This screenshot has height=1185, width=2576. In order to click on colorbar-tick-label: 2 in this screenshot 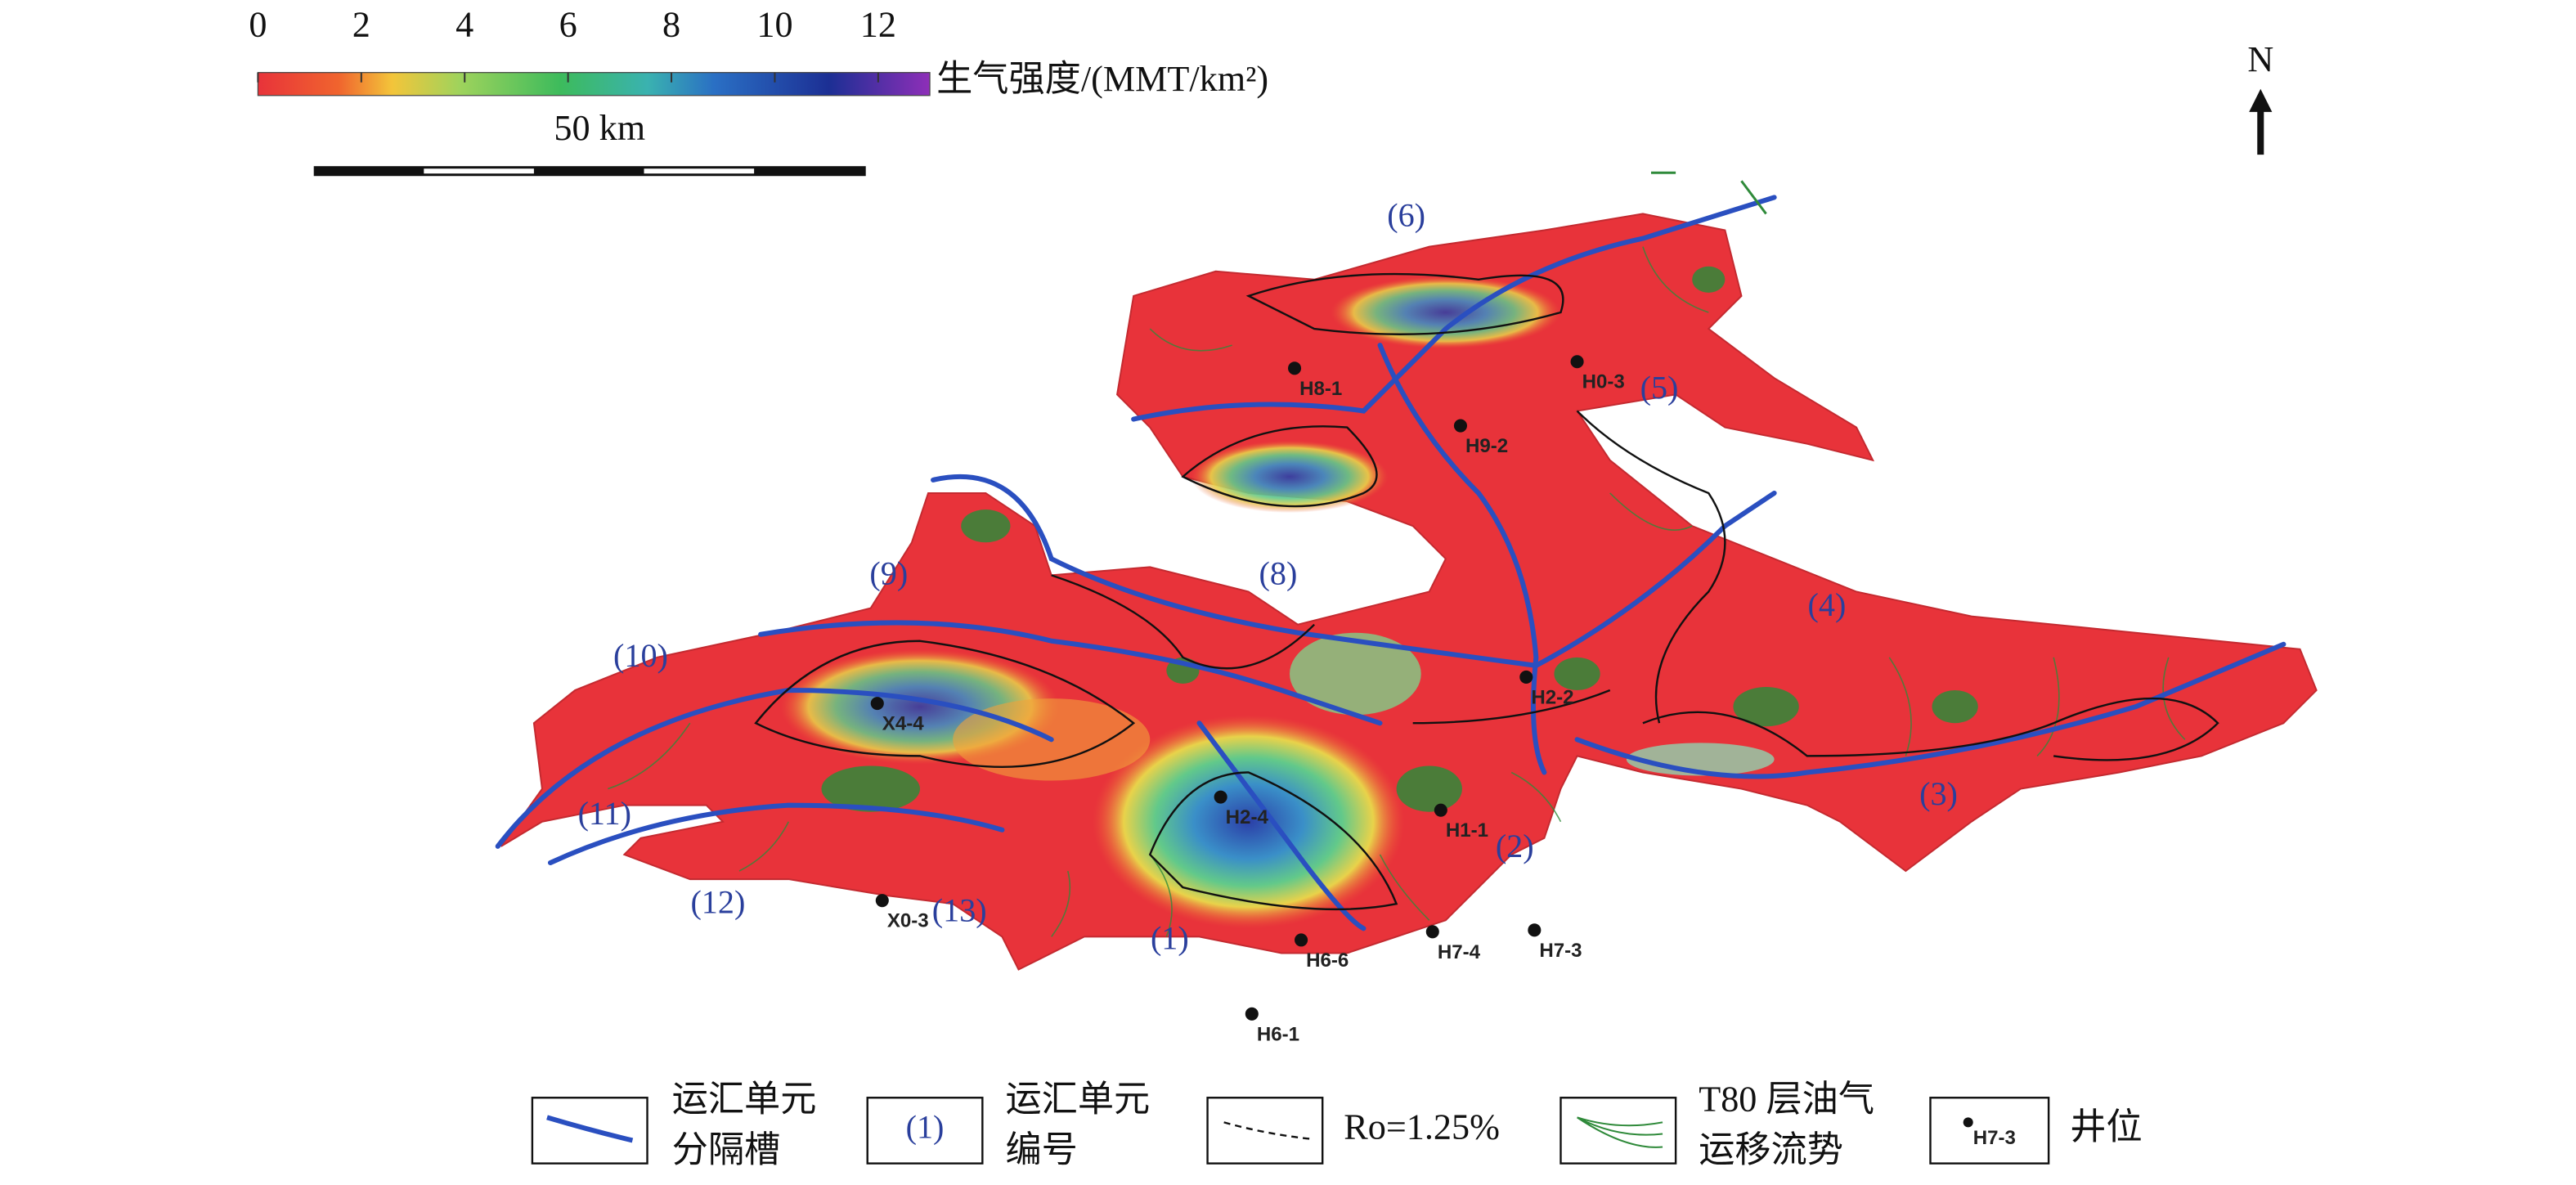, I will do `click(361, 25)`.